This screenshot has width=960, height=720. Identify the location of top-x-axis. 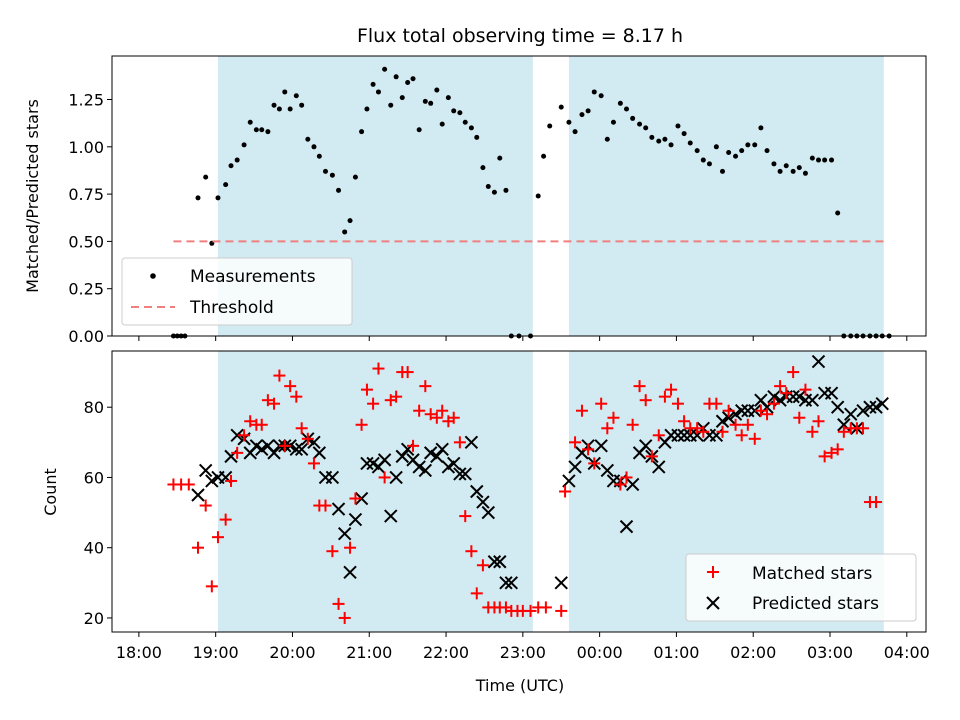
(523, 338).